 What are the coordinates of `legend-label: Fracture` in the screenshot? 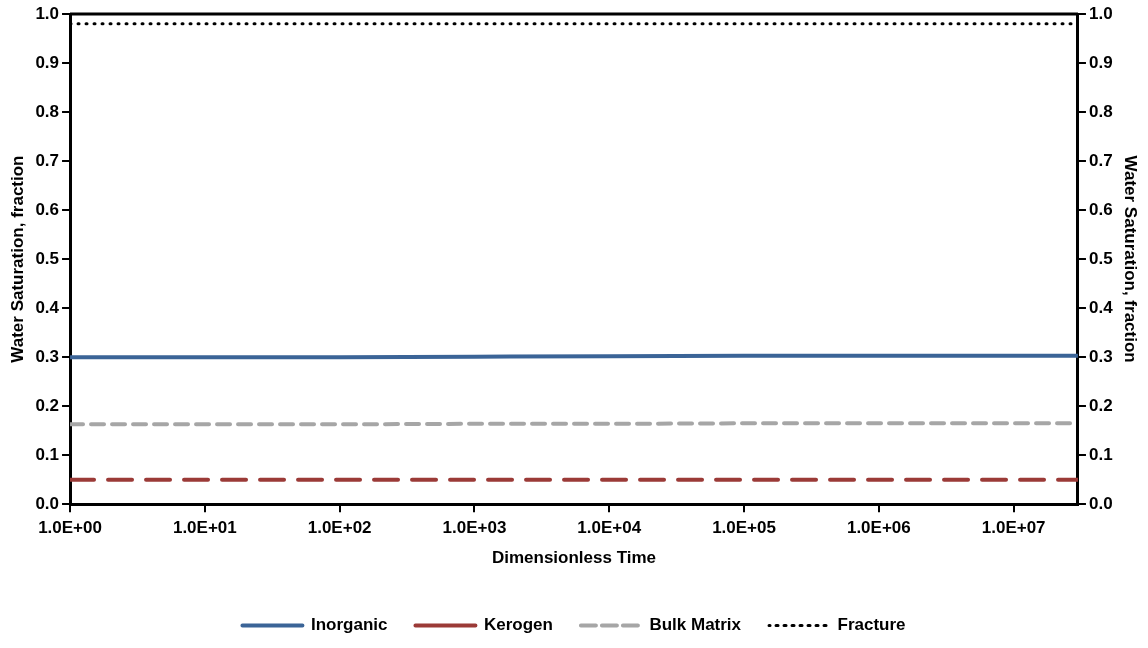 It's located at (871, 625).